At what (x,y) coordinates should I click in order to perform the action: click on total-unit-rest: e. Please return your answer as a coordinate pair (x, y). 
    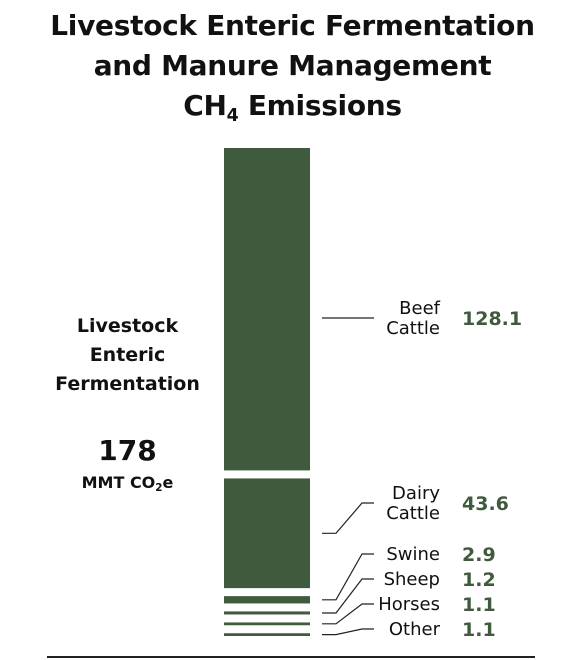
    Looking at the image, I should click on (168, 482).